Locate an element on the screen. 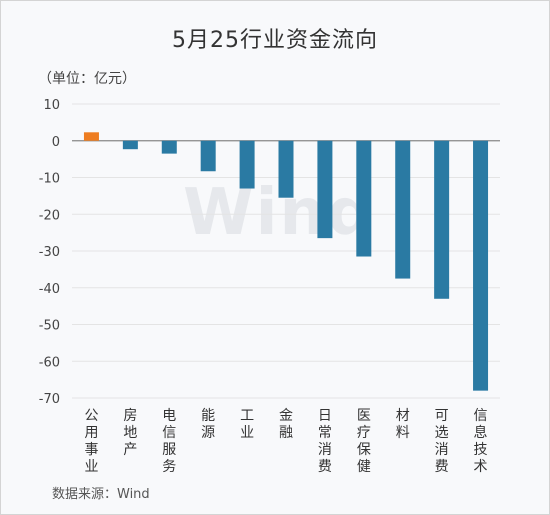 This screenshot has width=550, height=515. source-note: 数据来源：Wind is located at coordinates (101, 494).